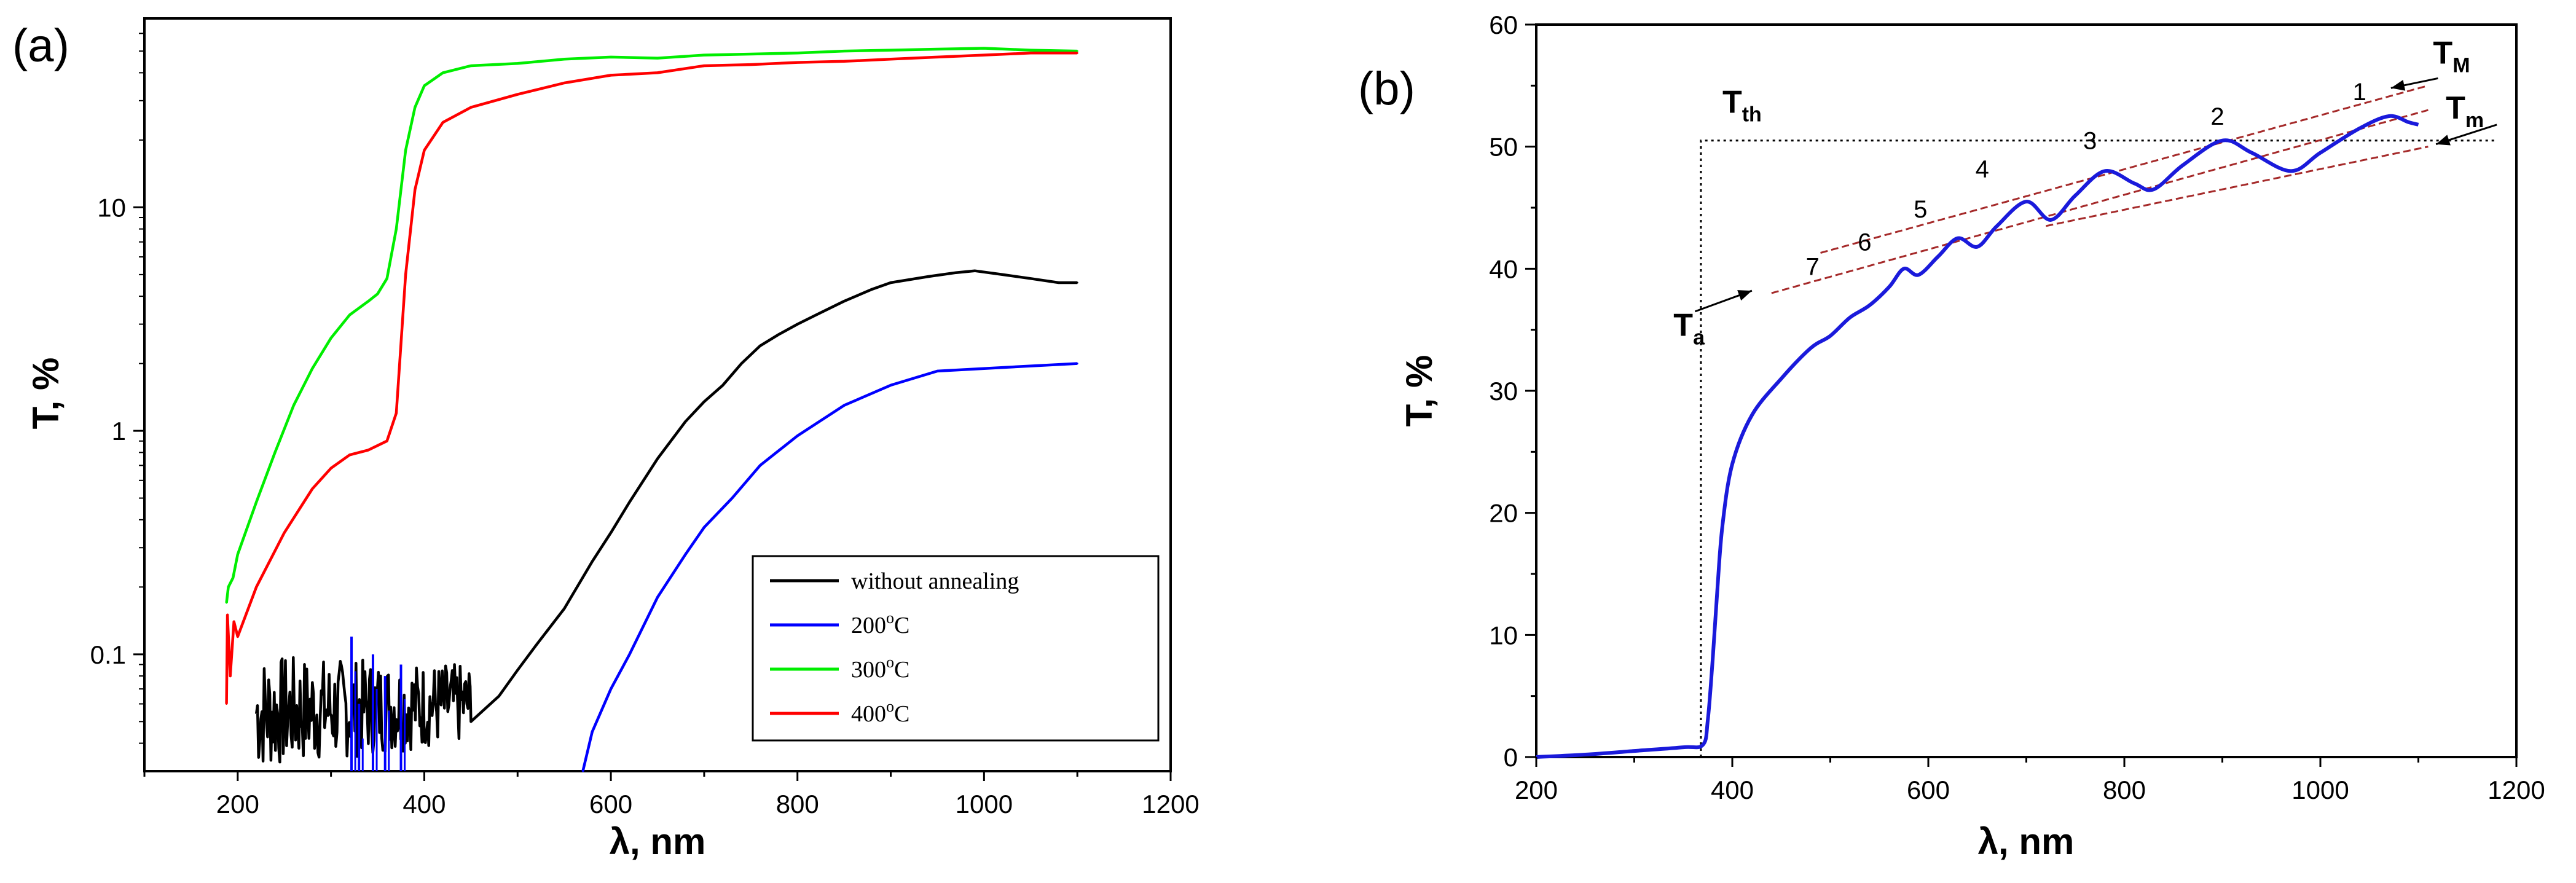  Describe the element at coordinates (868, 625) in the screenshot. I see `legend-label-text: 200` at that location.